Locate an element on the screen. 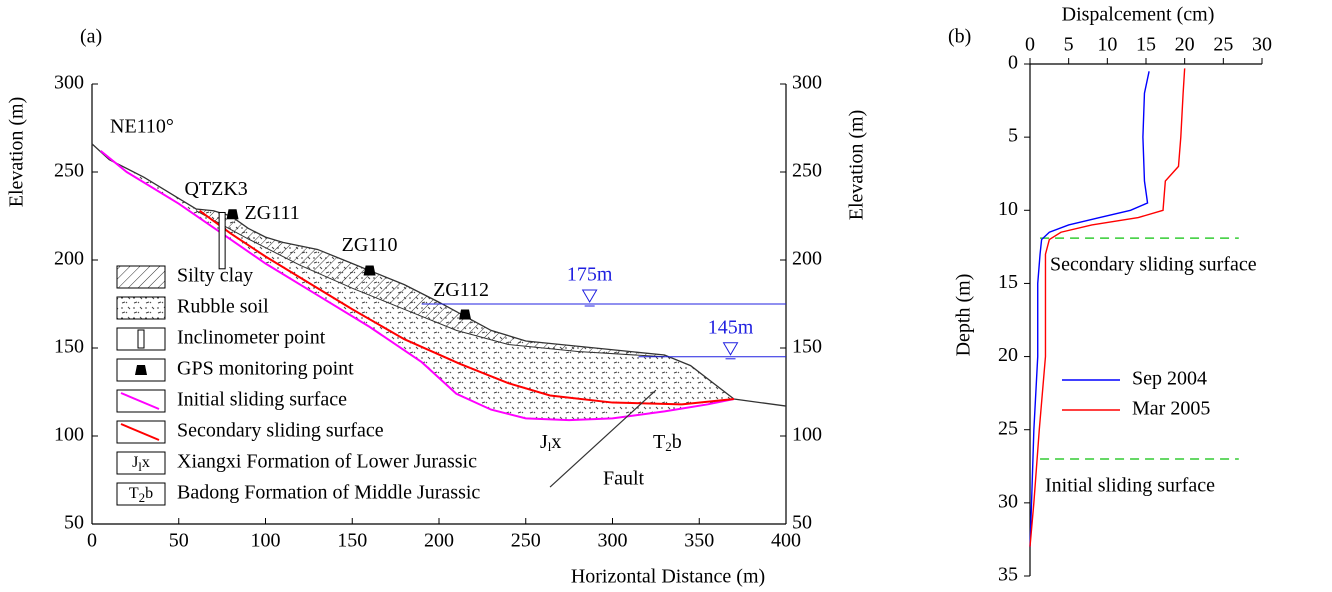 This screenshot has height=592, width=1332. x-tick-label: 15 is located at coordinates (1146, 45).